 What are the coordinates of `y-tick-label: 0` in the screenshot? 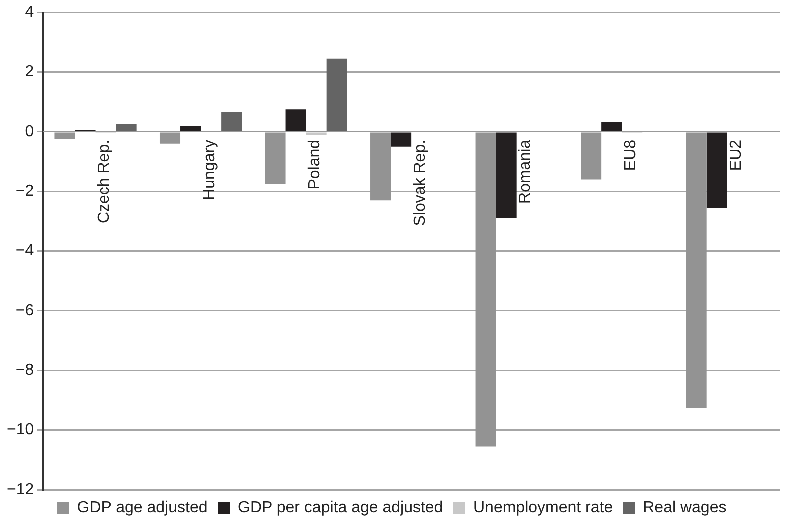 It's located at (29, 131).